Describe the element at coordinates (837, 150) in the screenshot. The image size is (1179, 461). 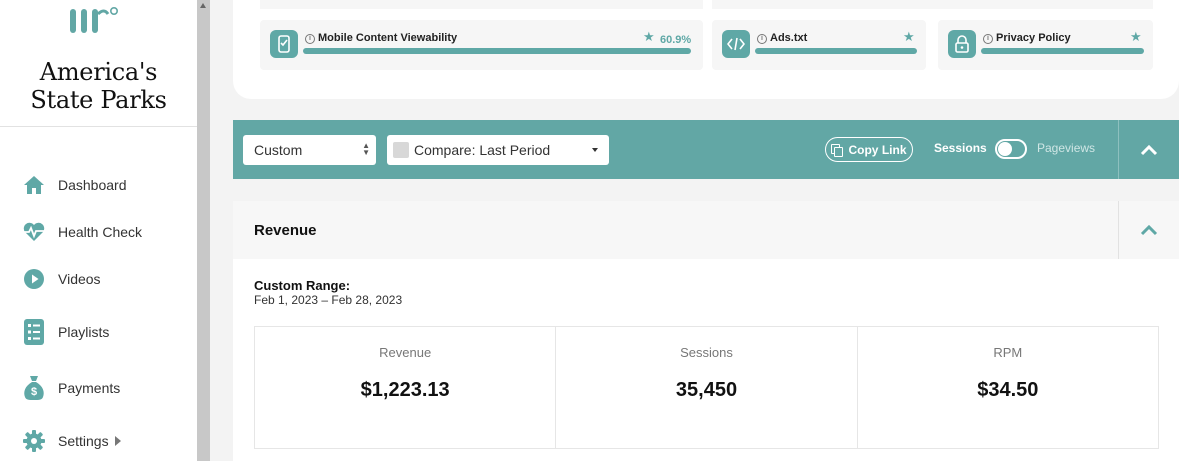
I see `copy-icon` at that location.